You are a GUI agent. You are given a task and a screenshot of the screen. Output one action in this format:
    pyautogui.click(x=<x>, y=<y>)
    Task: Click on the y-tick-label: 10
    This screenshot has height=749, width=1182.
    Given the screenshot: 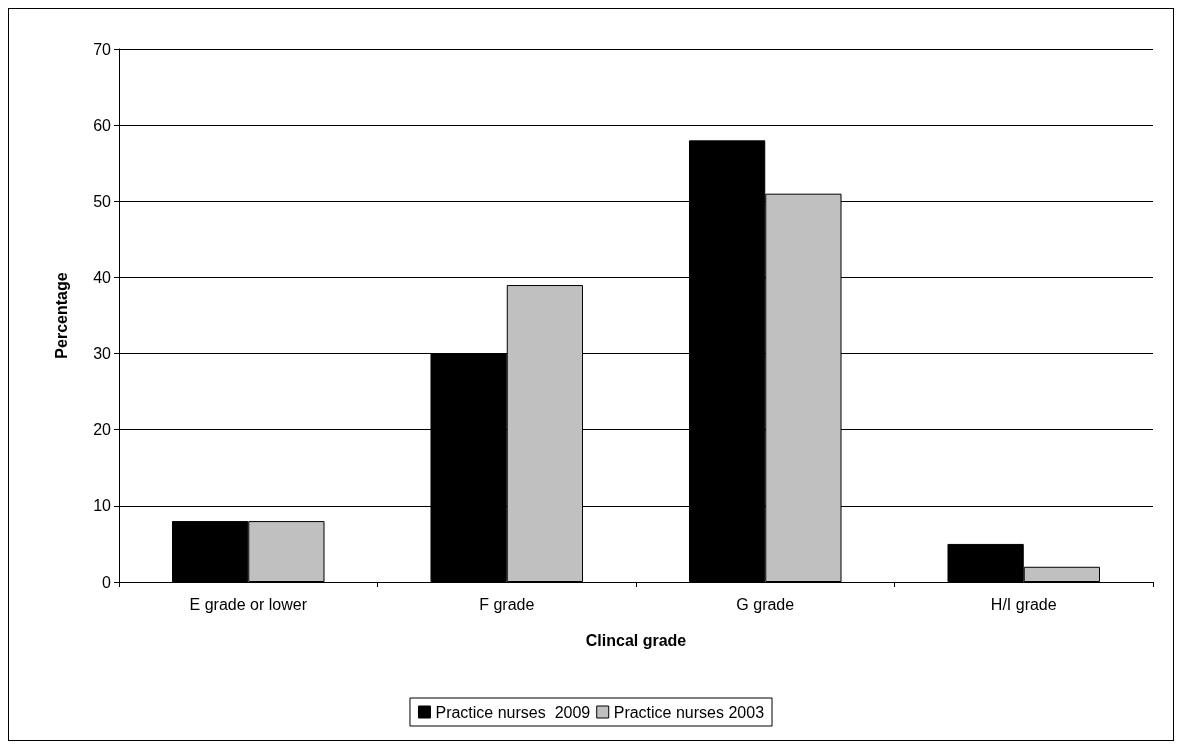 What is the action you would take?
    pyautogui.click(x=102, y=506)
    